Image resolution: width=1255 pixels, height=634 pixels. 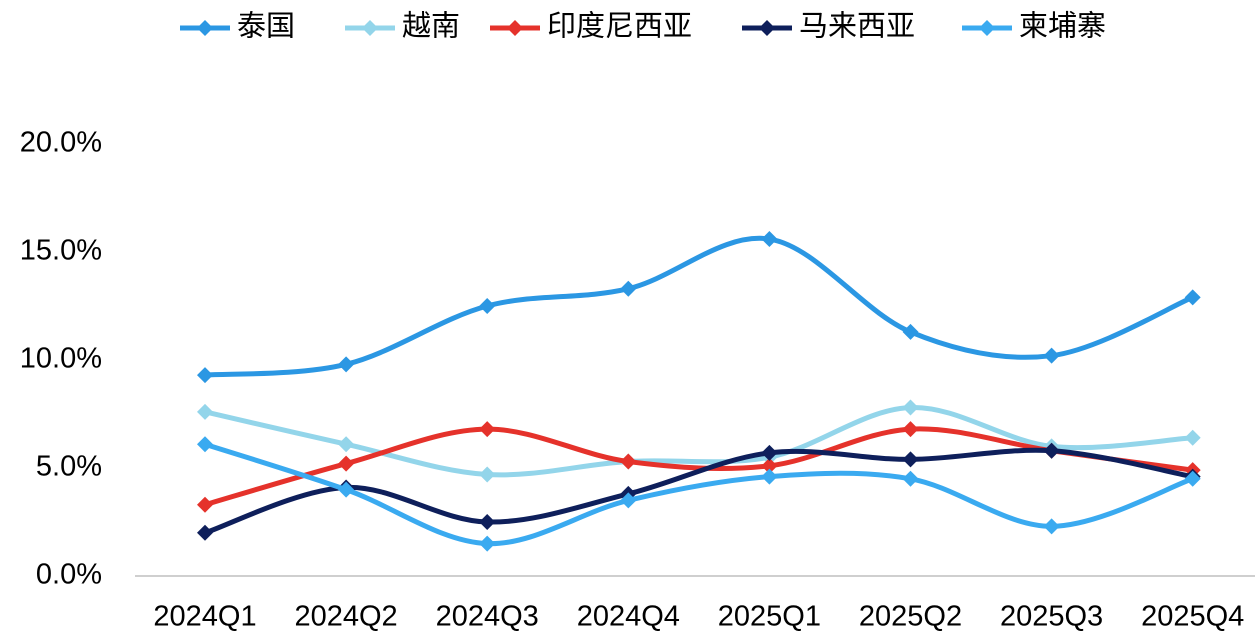 I want to click on legend-label: 马来西亚, so click(x=857, y=27).